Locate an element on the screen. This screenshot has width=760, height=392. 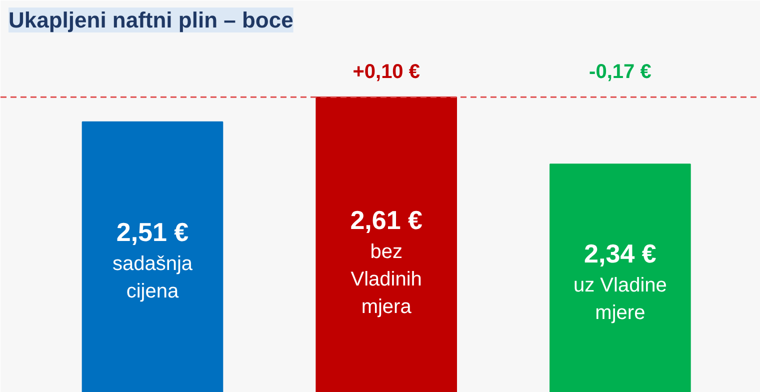
x-tick-label: sadašnja cijena is located at coordinates (153, 278).